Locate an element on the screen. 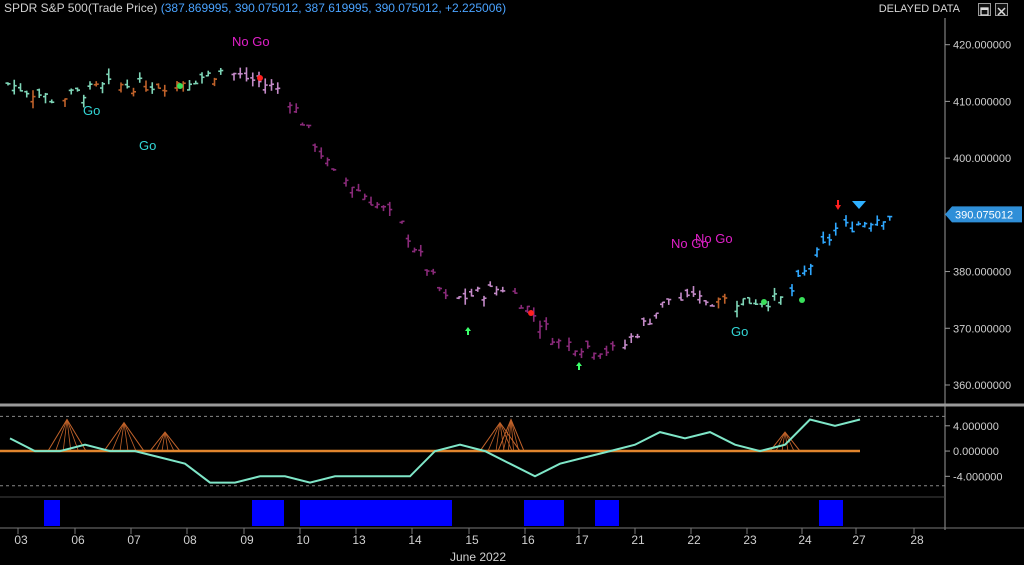 The image size is (1024, 565). x-tick-label: 17 is located at coordinates (582, 540).